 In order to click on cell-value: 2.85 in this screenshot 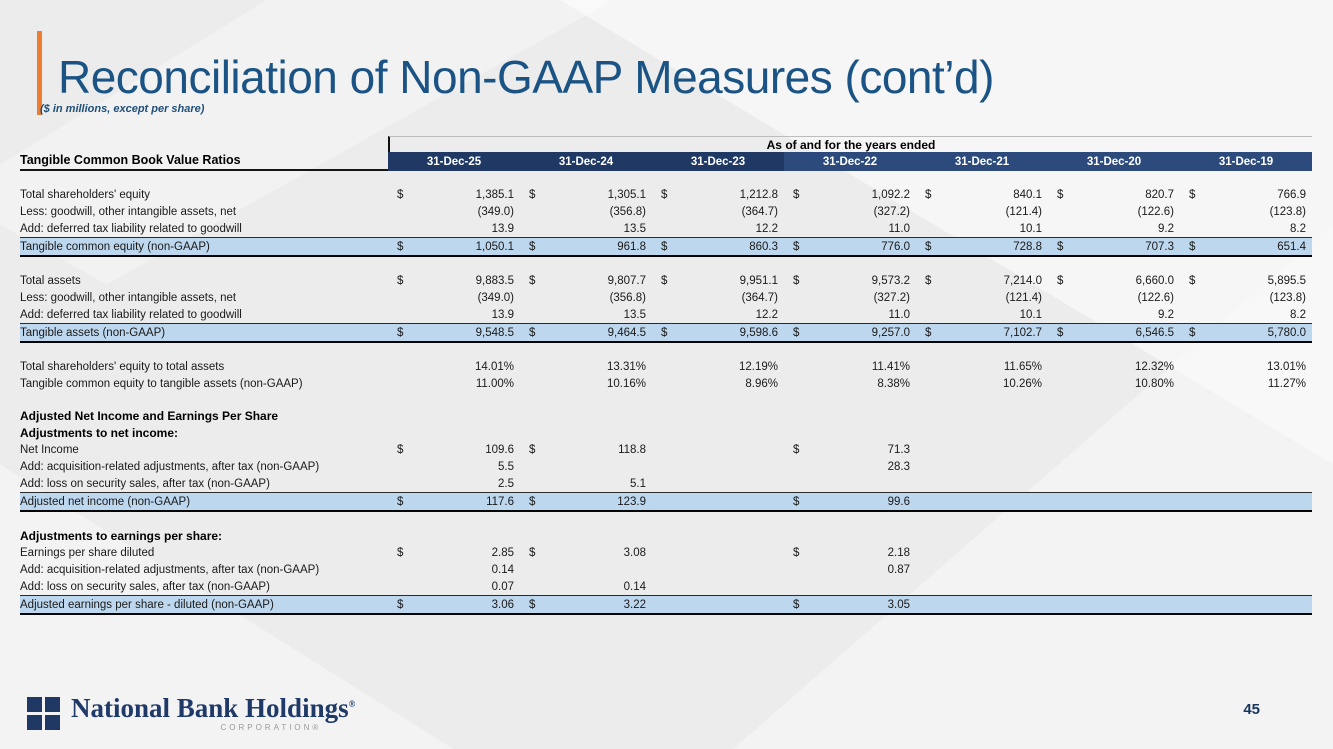, I will do `click(502, 552)`.